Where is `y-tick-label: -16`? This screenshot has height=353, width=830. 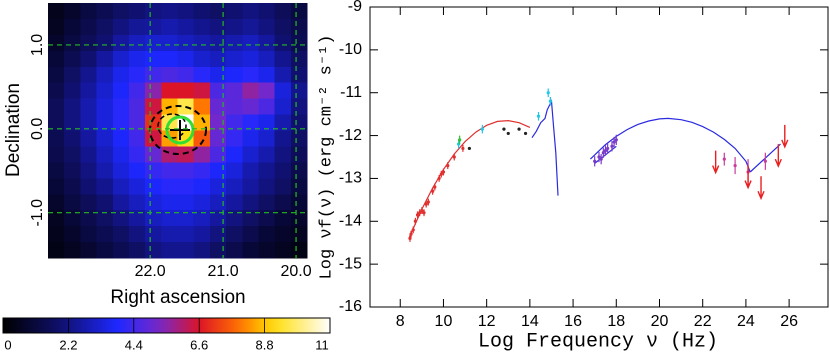 y-tick-label: -16 is located at coordinates (350, 306).